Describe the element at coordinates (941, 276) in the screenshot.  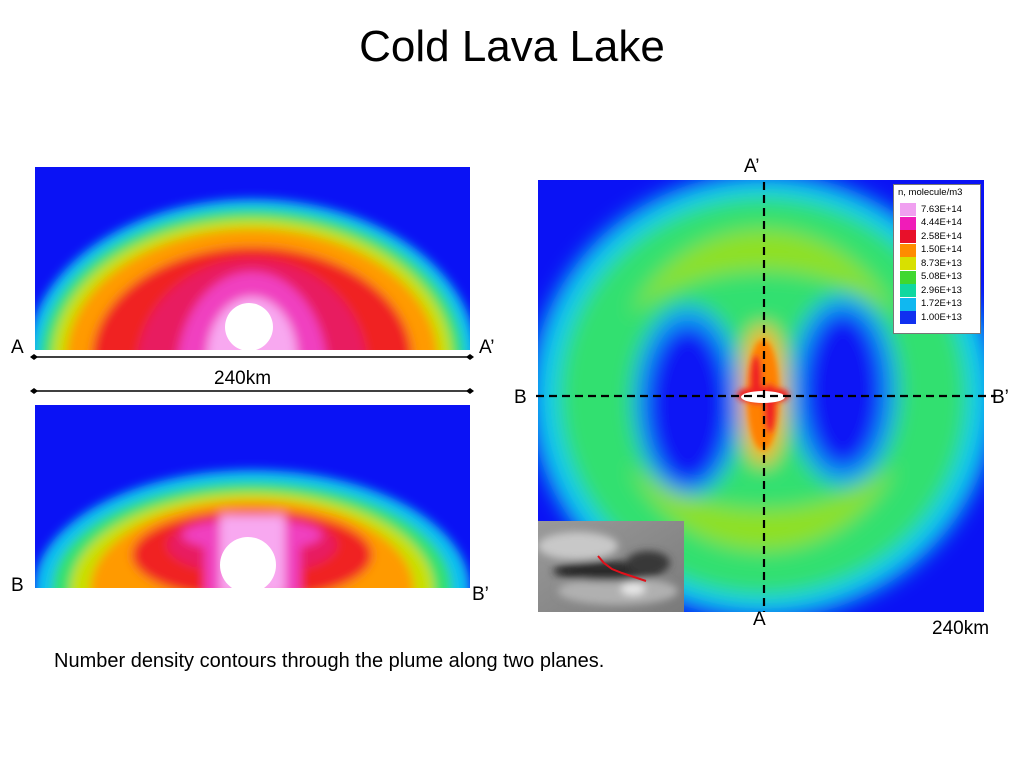
I see `legend-value: 5.08E+13` at that location.